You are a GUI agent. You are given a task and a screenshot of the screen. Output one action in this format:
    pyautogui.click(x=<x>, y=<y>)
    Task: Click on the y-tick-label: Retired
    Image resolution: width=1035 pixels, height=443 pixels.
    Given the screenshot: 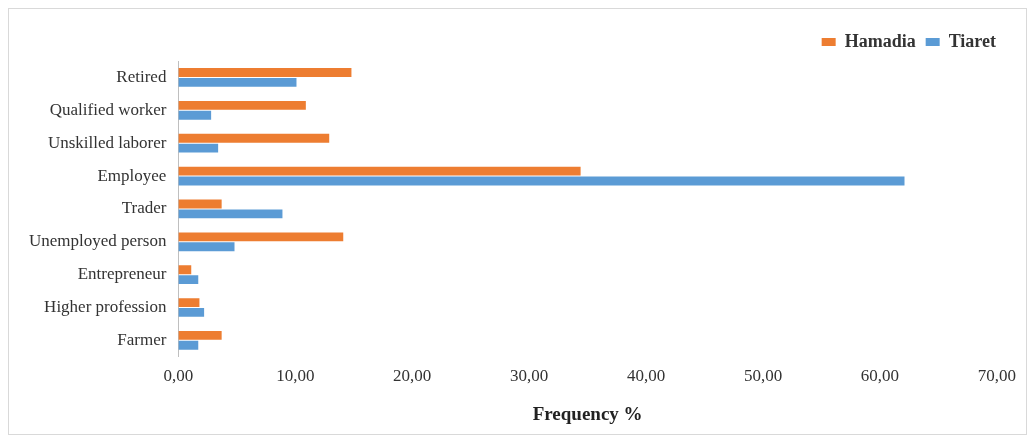 What is the action you would take?
    pyautogui.click(x=141, y=76)
    